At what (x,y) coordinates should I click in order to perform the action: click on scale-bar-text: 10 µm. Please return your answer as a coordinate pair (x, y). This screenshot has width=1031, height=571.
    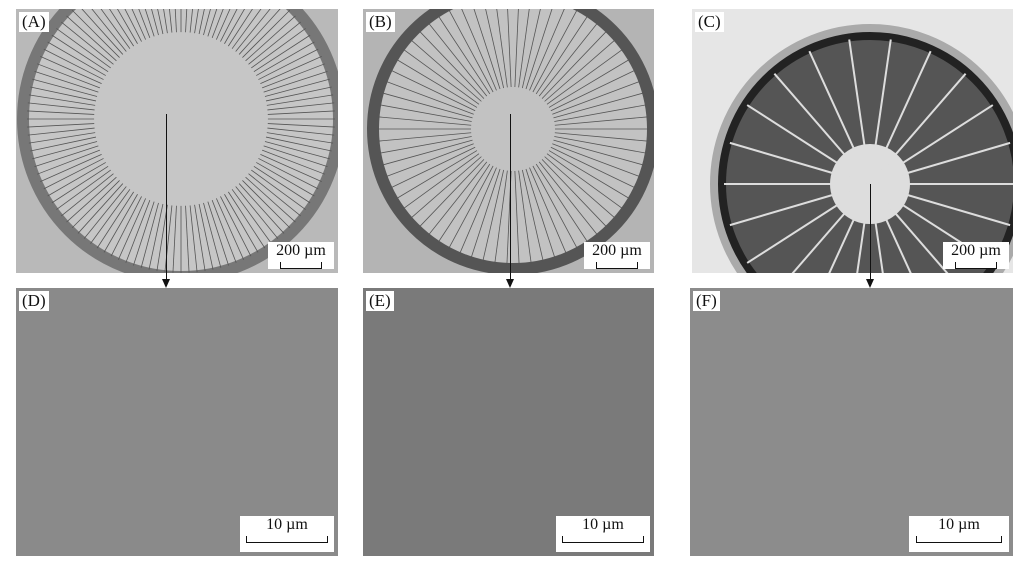
    Looking at the image, I should click on (603, 524).